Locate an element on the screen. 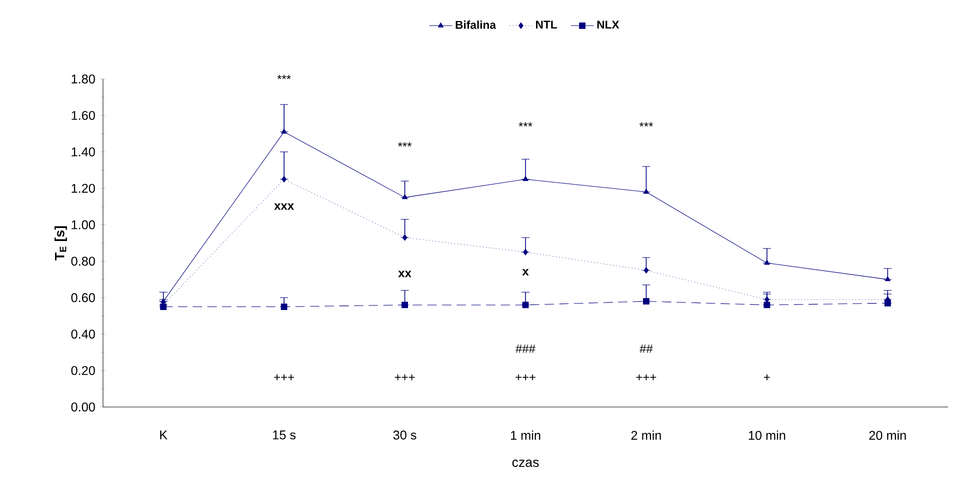 The width and height of the screenshot is (955, 485). y-tick-label: 0.60 is located at coordinates (83, 297).